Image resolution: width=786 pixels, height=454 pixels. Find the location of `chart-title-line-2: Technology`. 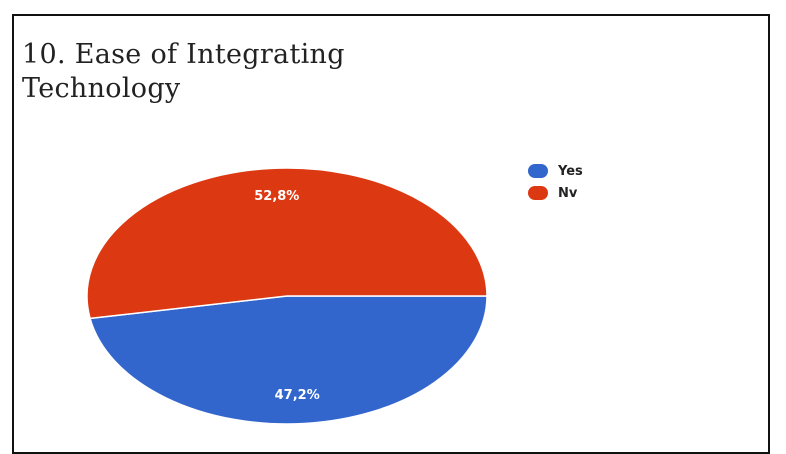

chart-title-line-2: Technology is located at coordinates (101, 88).